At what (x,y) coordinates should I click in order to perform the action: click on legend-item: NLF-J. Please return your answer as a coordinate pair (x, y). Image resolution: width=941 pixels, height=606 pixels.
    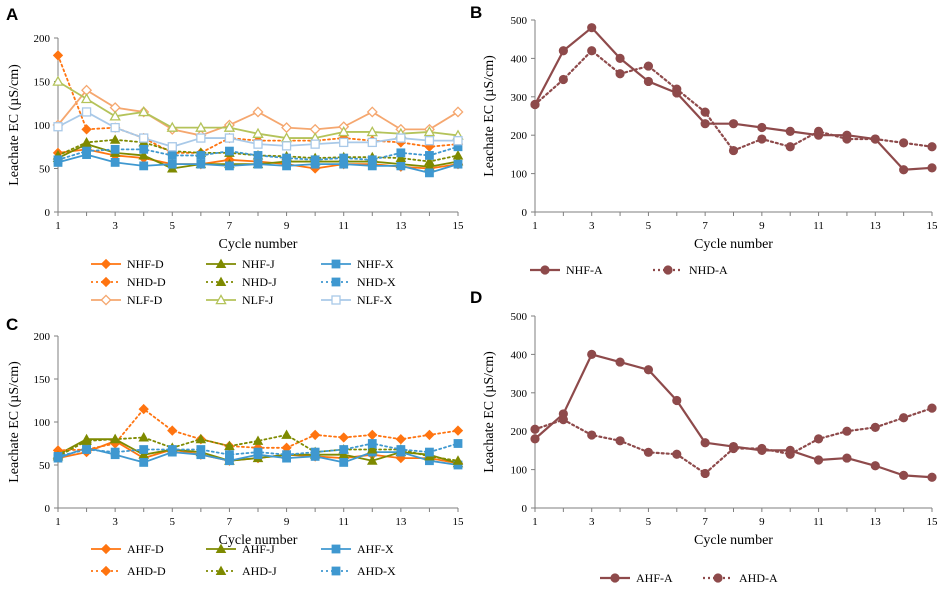
    Looking at the image, I should click on (240, 300).